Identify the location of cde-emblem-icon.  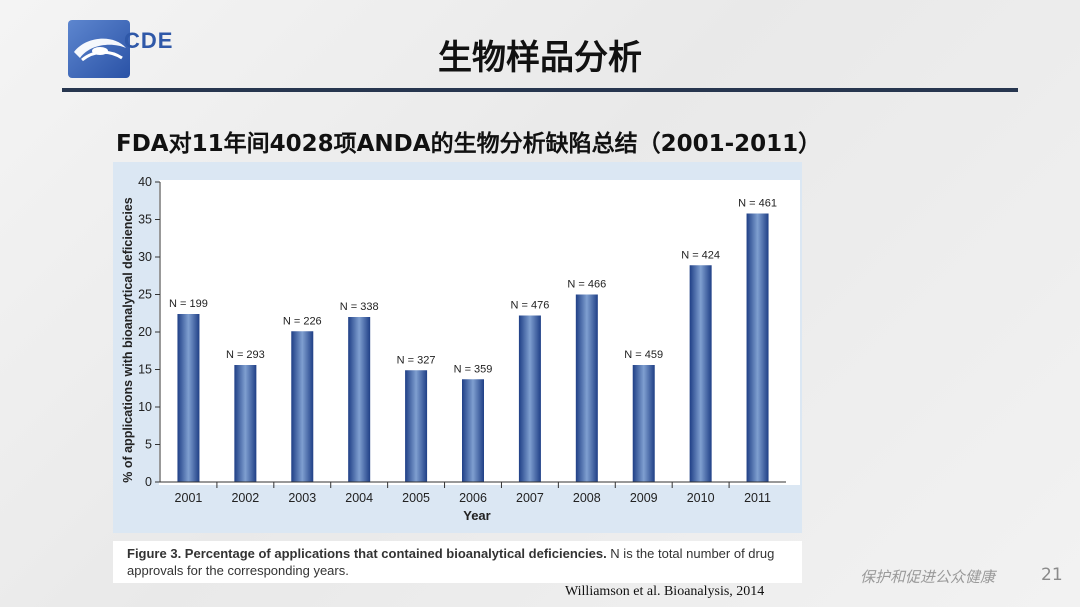
(99, 49).